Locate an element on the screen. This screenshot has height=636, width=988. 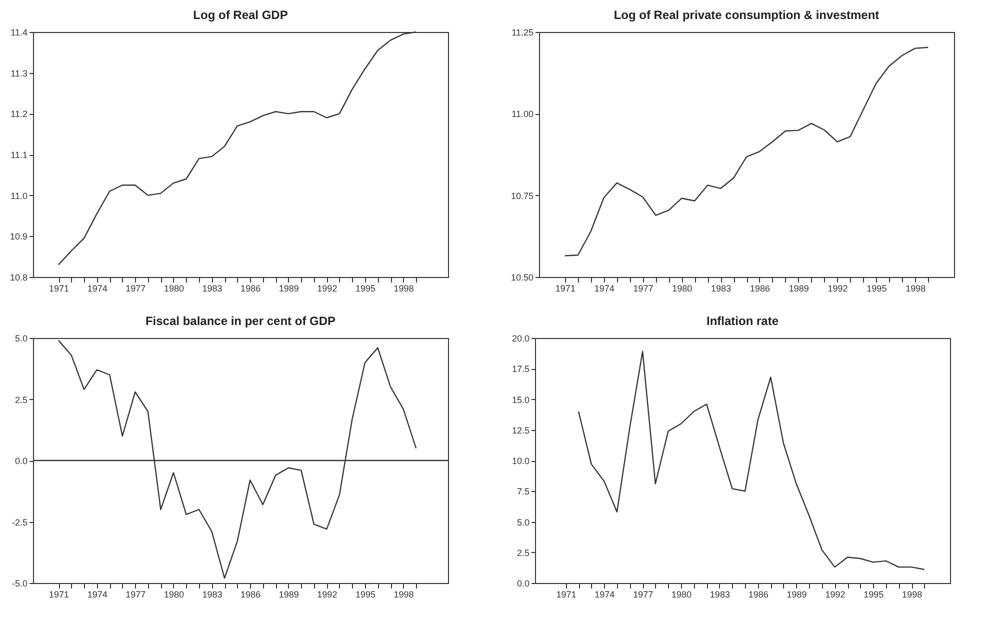
chart-title: Log of Real GDP is located at coordinates (240, 15).